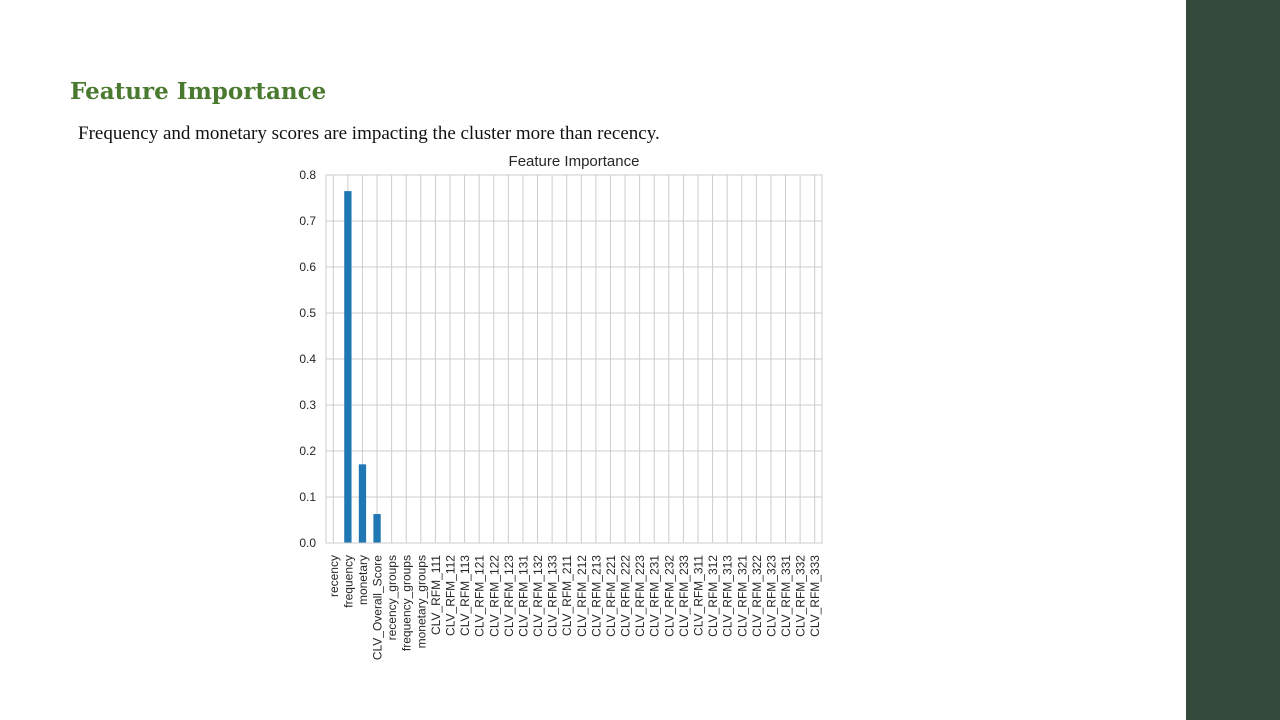 This screenshot has width=1280, height=720. I want to click on x-tick-label: CLV_RFM_232, so click(669, 596).